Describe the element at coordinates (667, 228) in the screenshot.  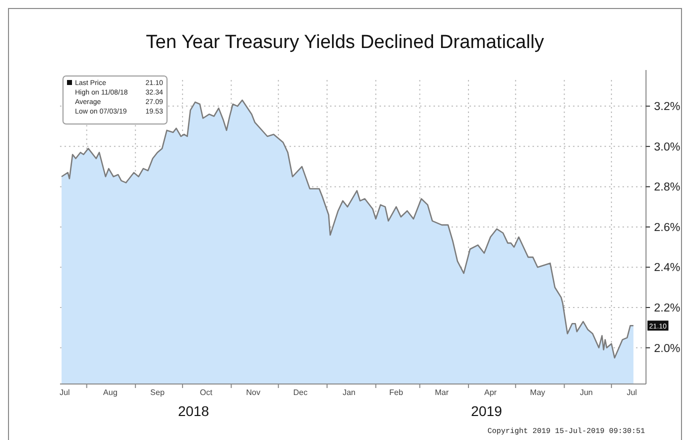
I see `y-tick-label: 2.6%` at that location.